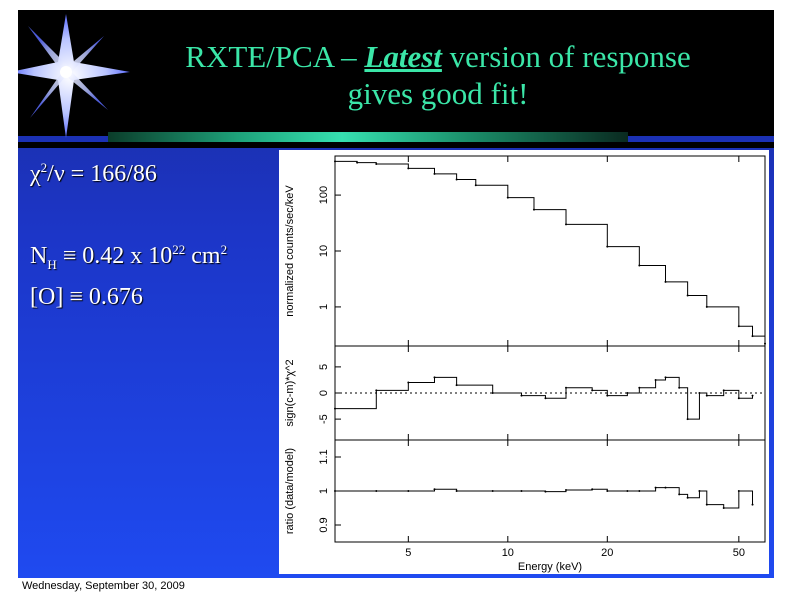 The height and width of the screenshot is (612, 792). Describe the element at coordinates (408, 553) in the screenshot. I see `x-tick-label: 5` at that location.